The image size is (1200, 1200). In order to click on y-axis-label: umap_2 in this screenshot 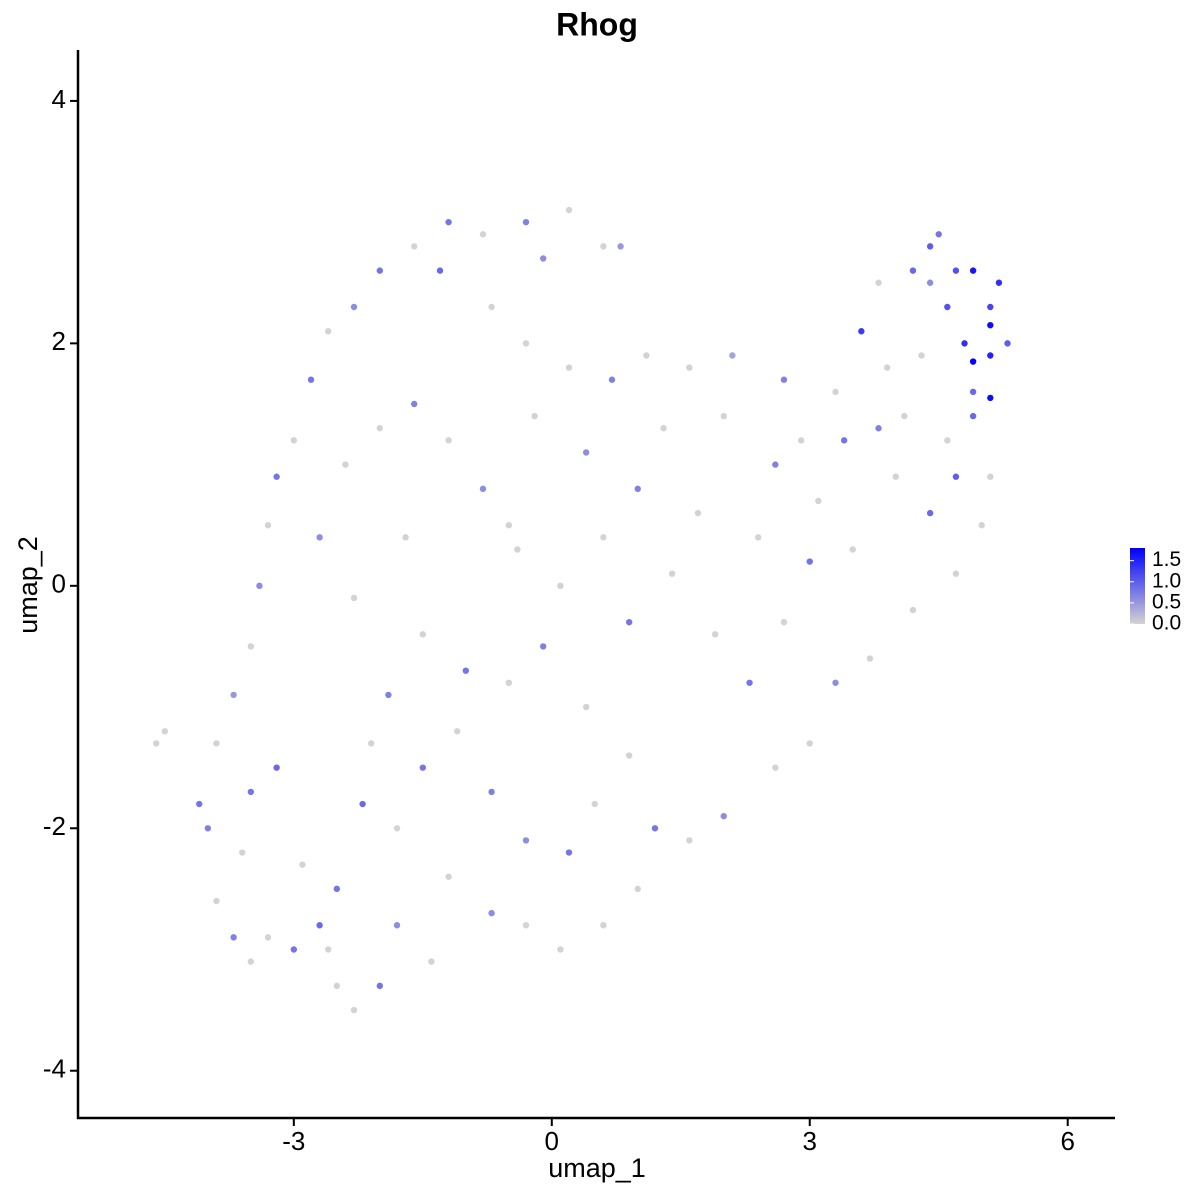, I will do `click(28, 585)`.